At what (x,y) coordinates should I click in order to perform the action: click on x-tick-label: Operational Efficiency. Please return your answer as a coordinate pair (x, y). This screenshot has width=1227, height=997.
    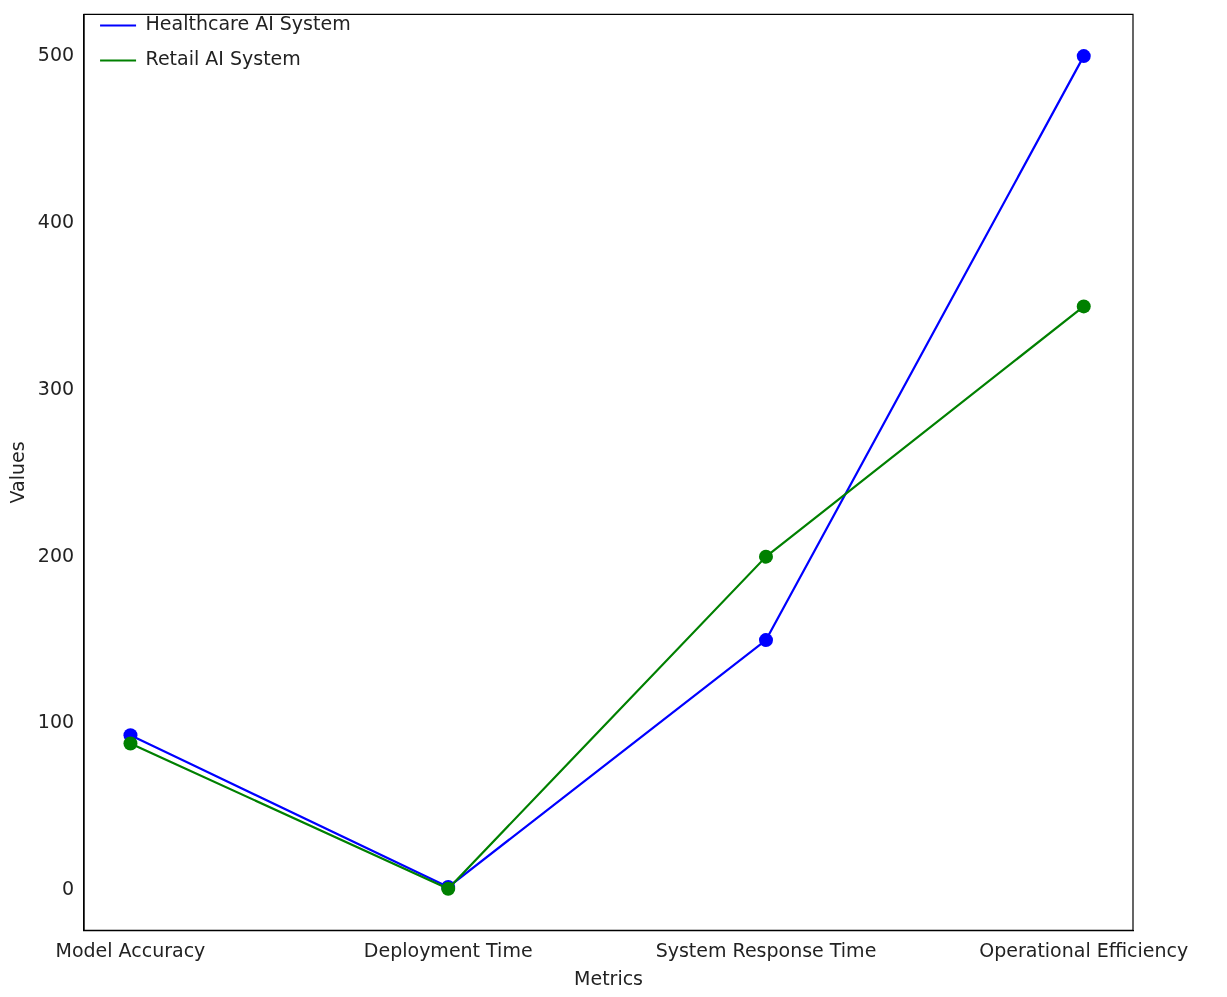
    Looking at the image, I should click on (1084, 949).